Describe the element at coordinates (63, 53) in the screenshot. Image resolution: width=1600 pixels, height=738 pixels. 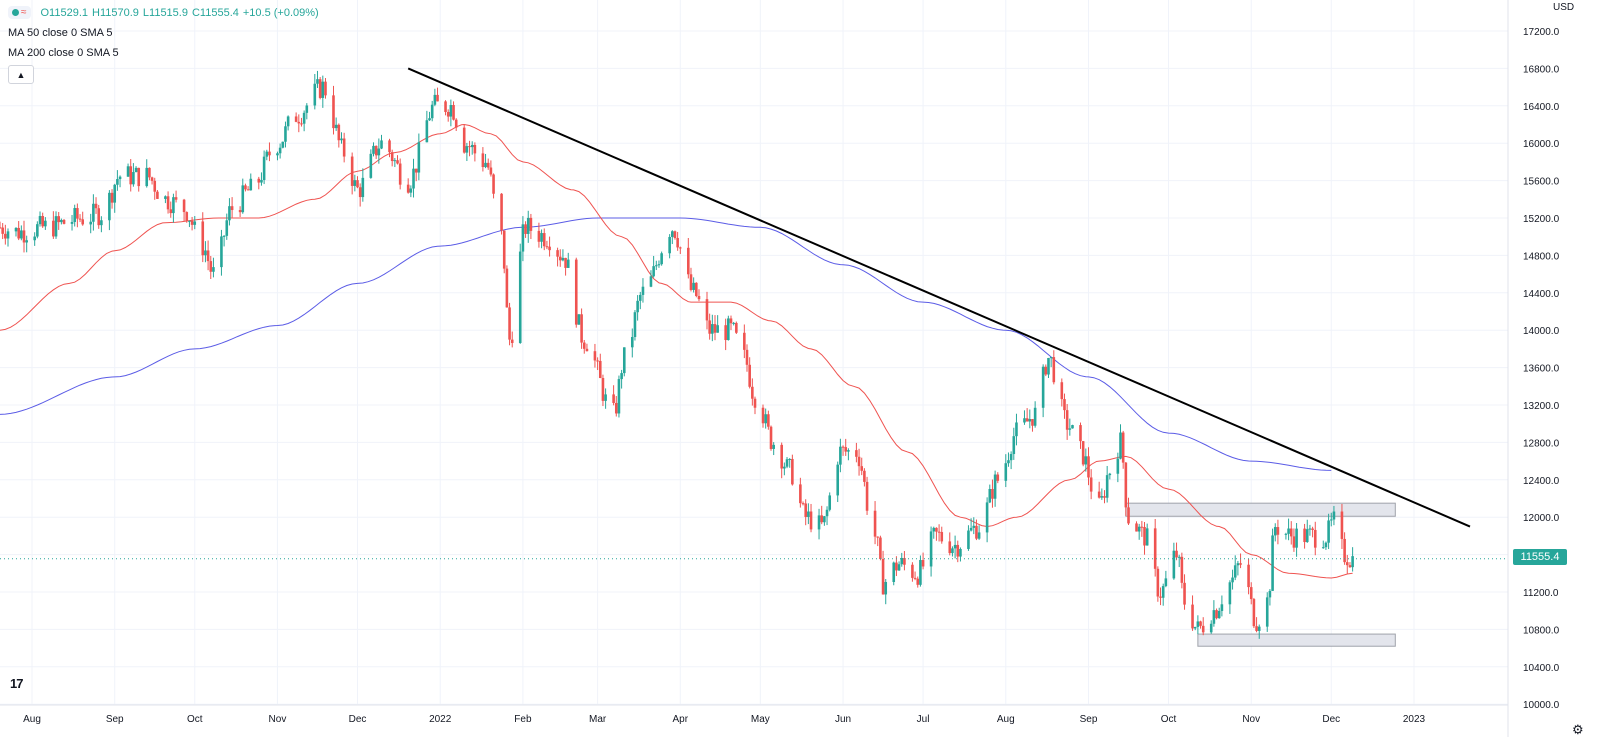
I see `ma200-legend: MA 200 close 0 SMA 5` at that location.